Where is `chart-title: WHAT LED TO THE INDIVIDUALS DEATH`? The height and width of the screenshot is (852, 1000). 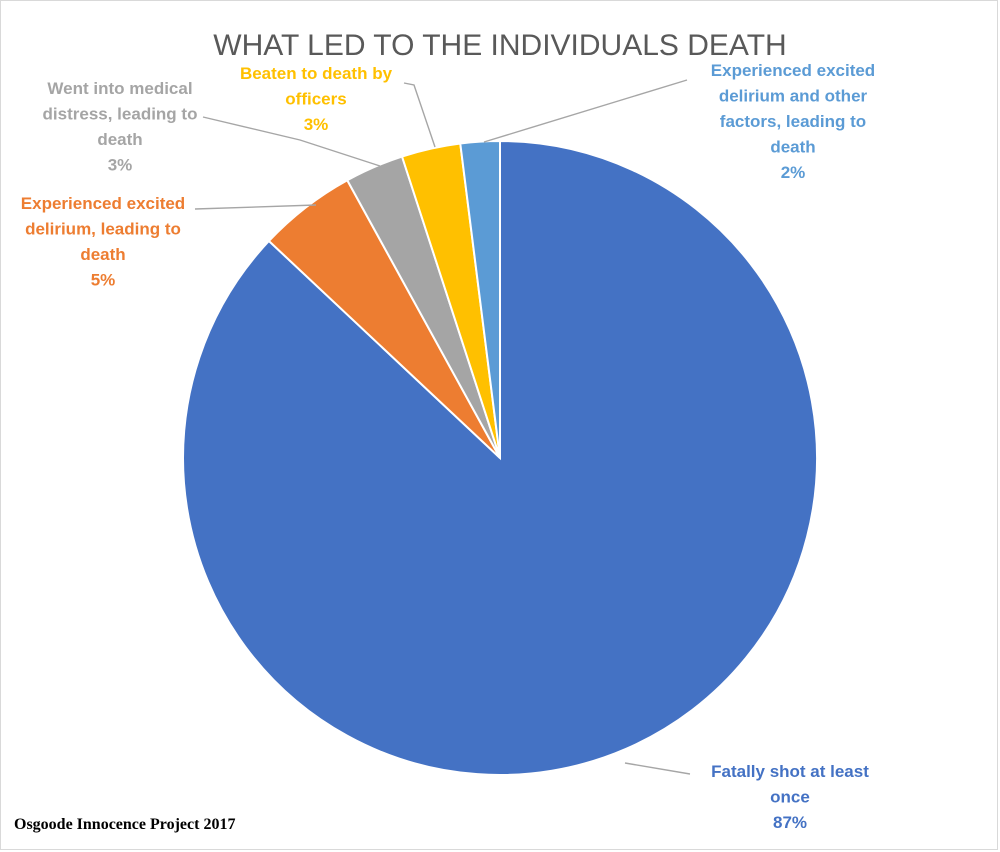
chart-title: WHAT LED TO THE INDIVIDUALS DEATH is located at coordinates (499, 45).